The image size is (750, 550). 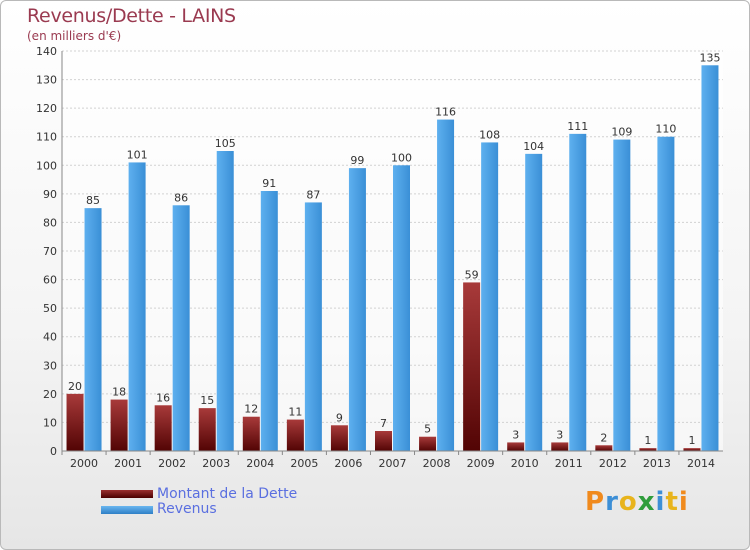 What do you see at coordinates (163, 397) in the screenshot?
I see `data-label-dette: 16` at bounding box center [163, 397].